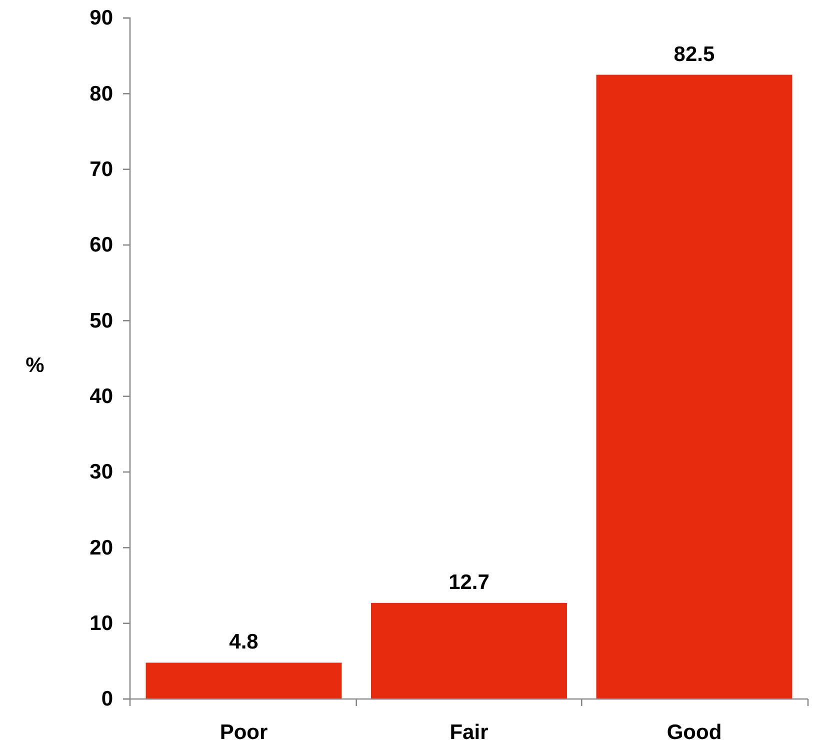 This screenshot has height=746, width=813. I want to click on x-tick-label: Poor, so click(244, 732).